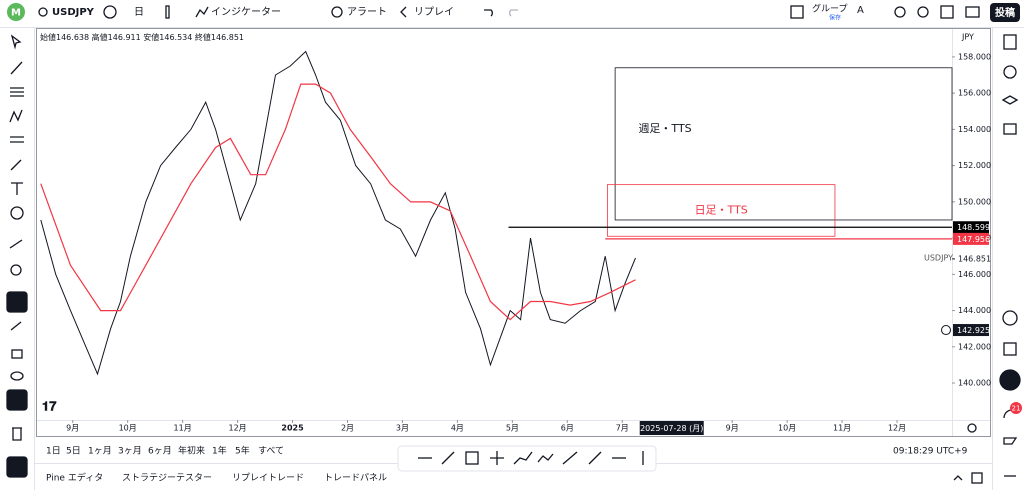 The width and height of the screenshot is (1024, 490). I want to click on range-buttons: 1日 5日 1ヶ月 3ヶ月 6ヶ月 年初来 1年 5年 すべて, so click(165, 451).